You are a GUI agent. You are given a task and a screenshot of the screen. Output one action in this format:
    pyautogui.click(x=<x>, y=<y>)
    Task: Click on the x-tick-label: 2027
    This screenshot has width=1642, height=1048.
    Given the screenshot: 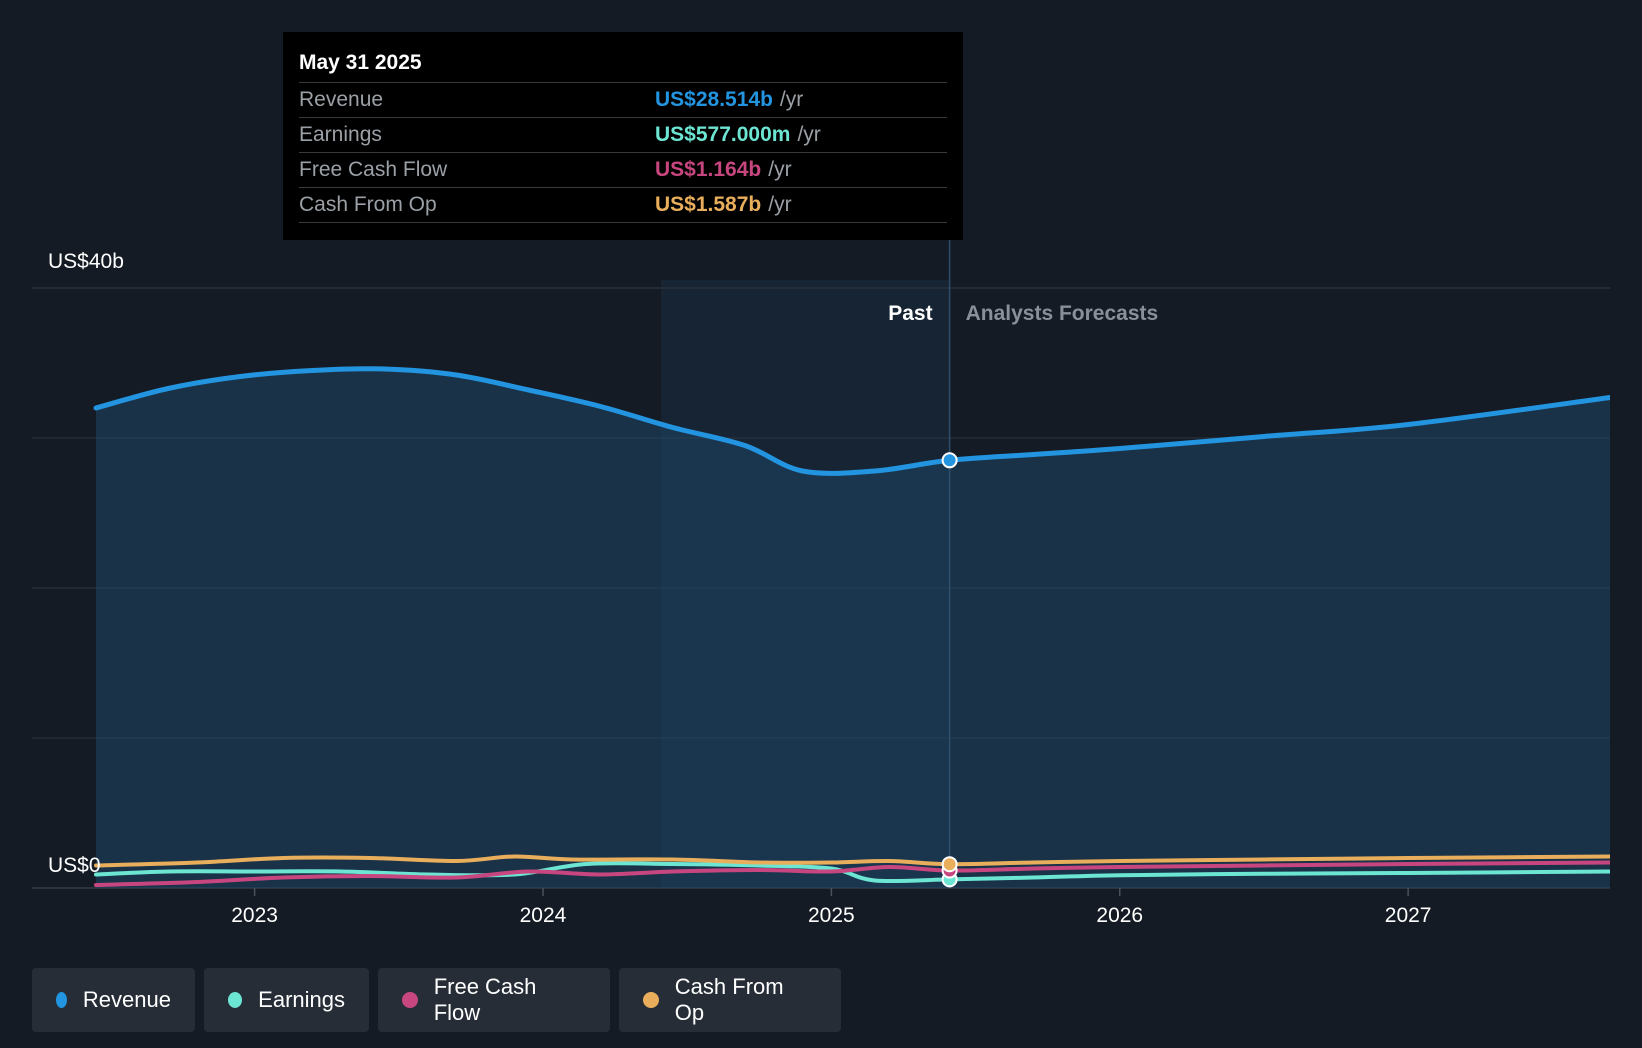 What is the action you would take?
    pyautogui.click(x=1408, y=915)
    